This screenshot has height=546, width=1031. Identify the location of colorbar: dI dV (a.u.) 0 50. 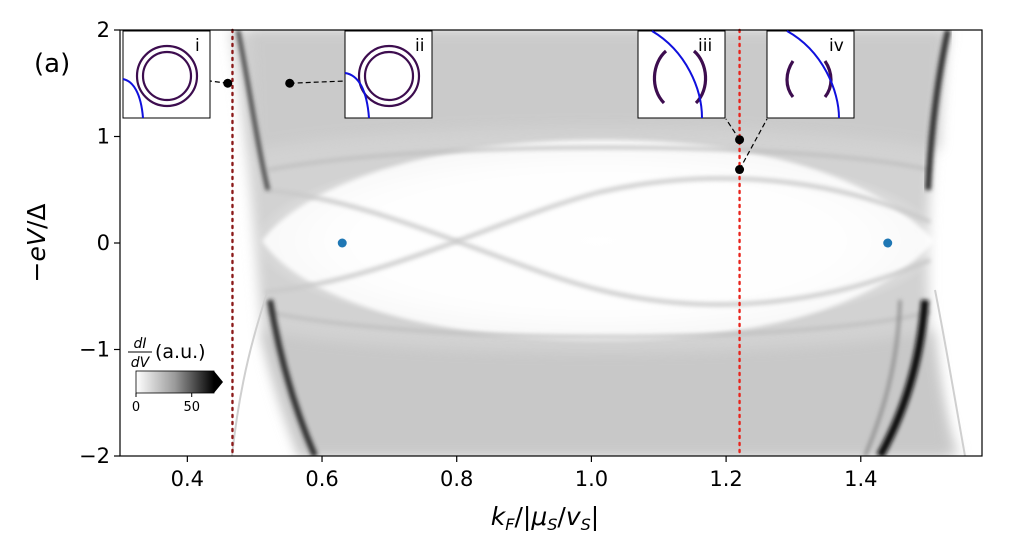
(175, 375).